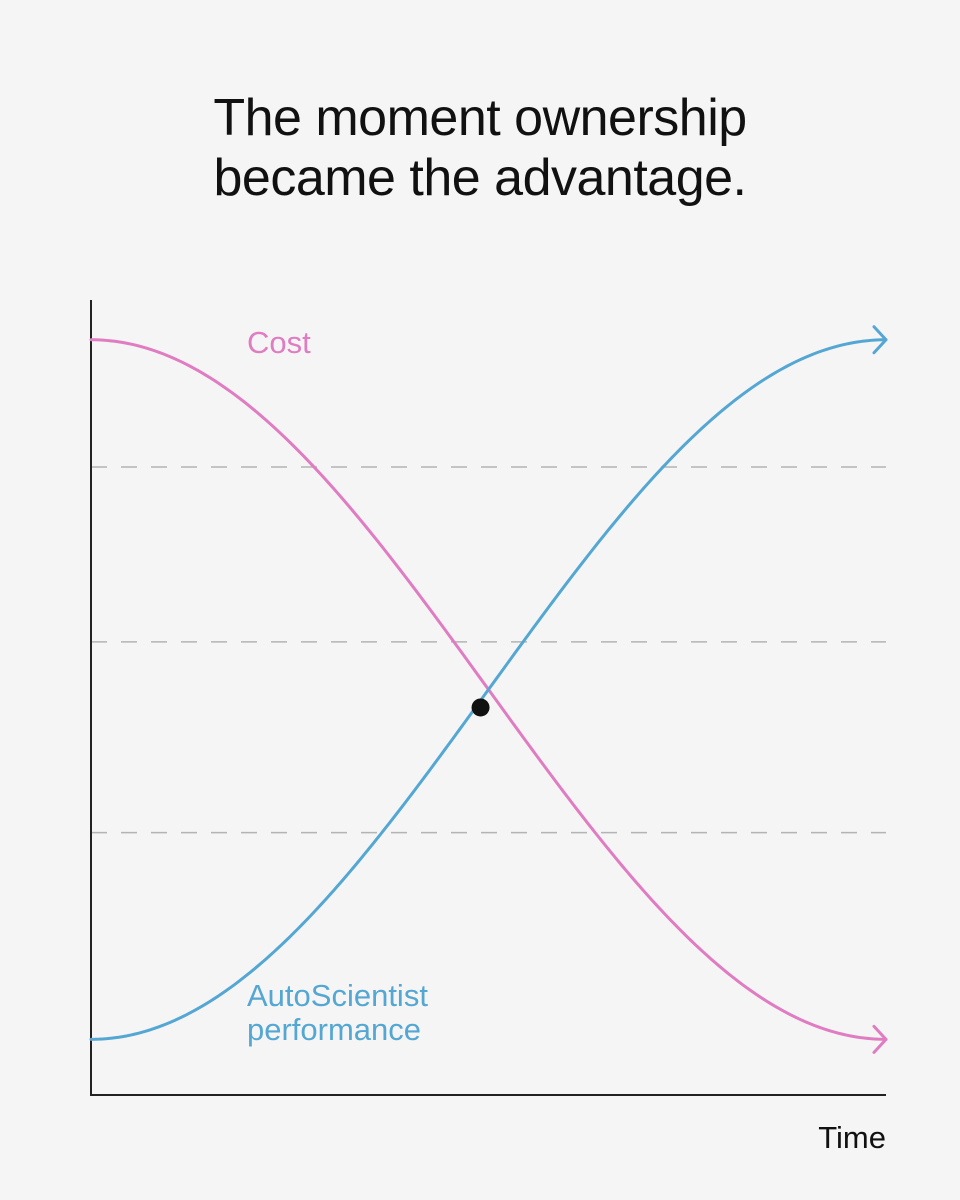 Image resolution: width=960 pixels, height=1200 pixels. Describe the element at coordinates (880, 1039) in the screenshot. I see `series-arrowhead-cost` at that location.